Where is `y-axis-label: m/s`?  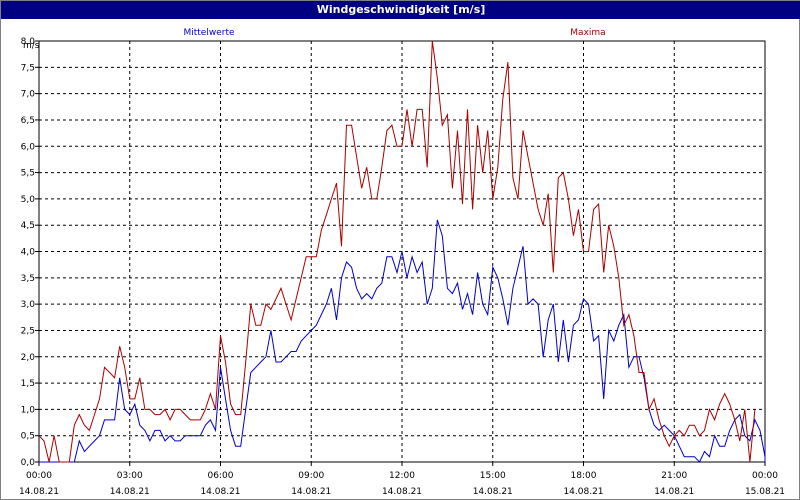 y-axis-label: m/s is located at coordinates (31, 46).